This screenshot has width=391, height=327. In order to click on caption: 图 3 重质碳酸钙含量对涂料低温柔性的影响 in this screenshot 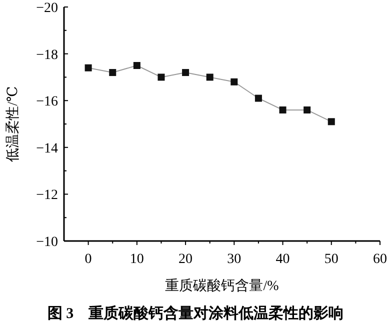, I will do `click(195, 313)`.